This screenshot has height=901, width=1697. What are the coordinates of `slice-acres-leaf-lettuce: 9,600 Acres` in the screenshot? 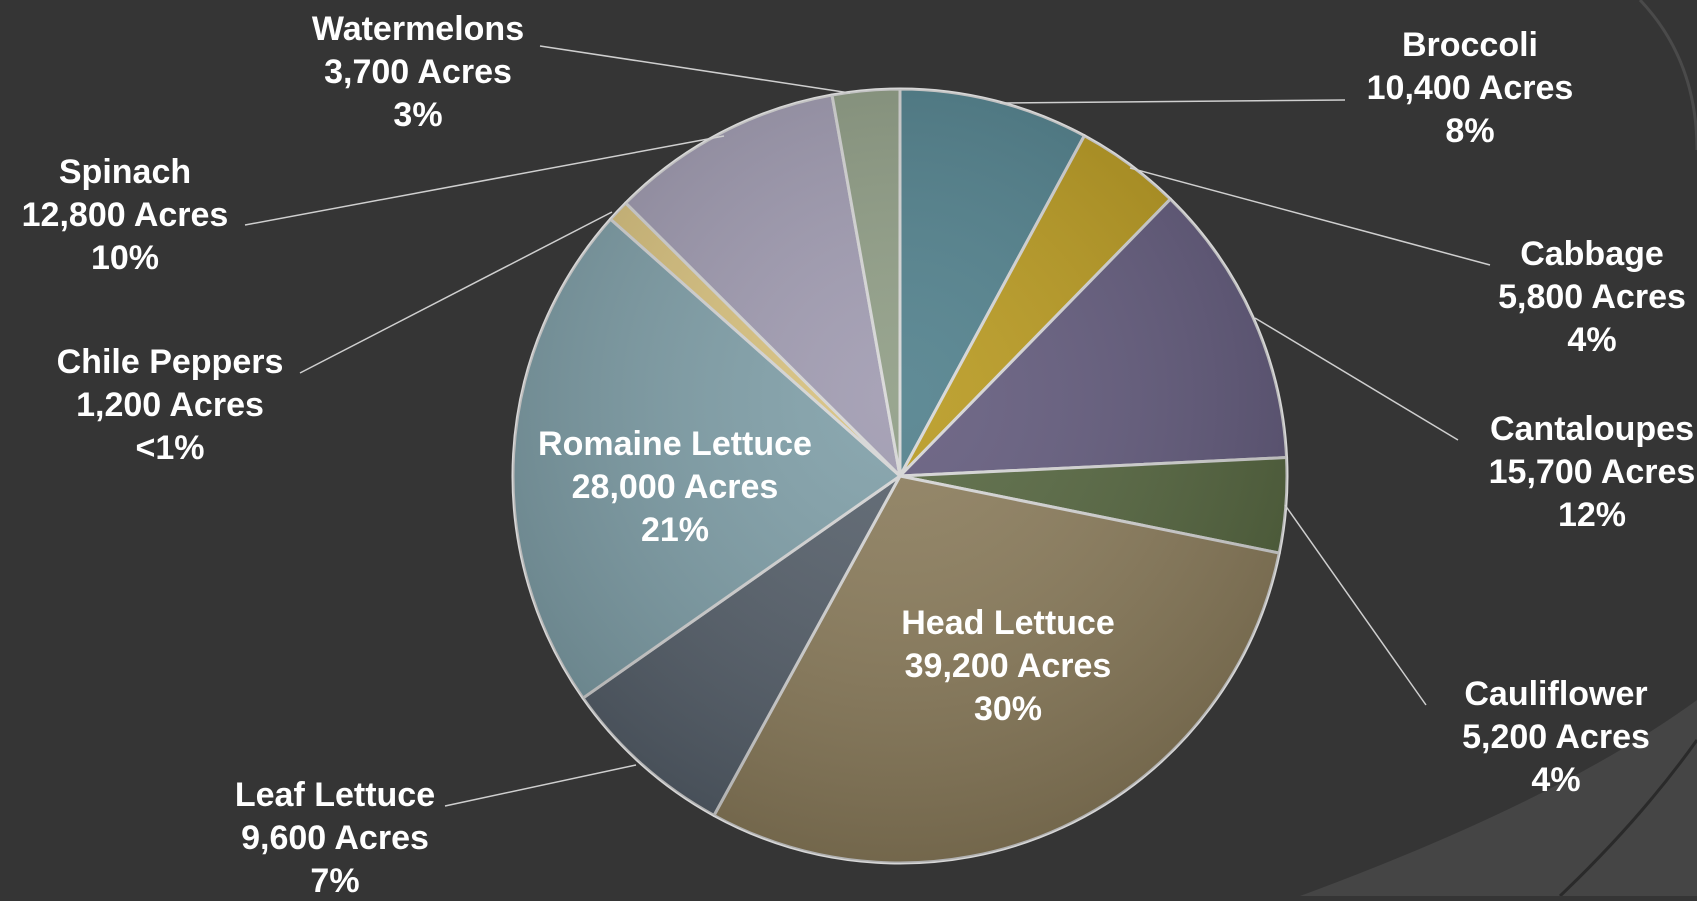 It's located at (335, 838).